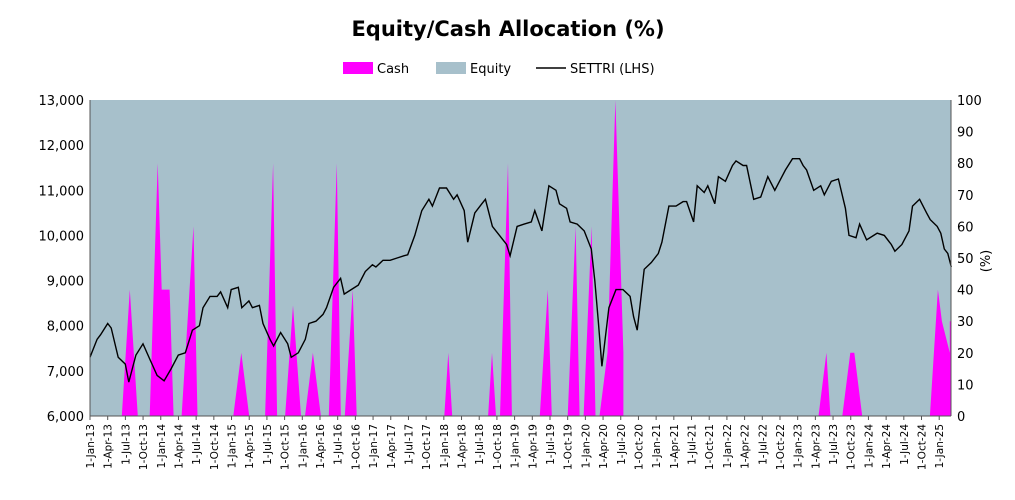  I want to click on right-axis-ticks: 0 10 20 30 40 50 60 70 80 90 100, so click(969, 259).